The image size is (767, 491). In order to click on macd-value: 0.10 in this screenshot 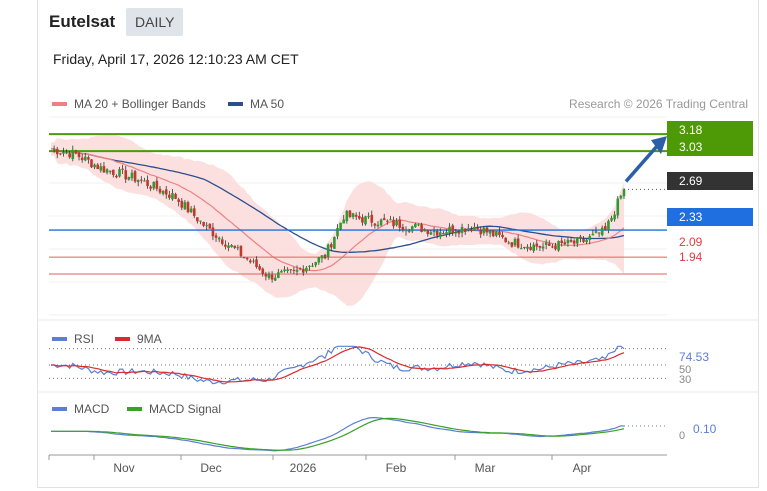, I will do `click(705, 429)`.